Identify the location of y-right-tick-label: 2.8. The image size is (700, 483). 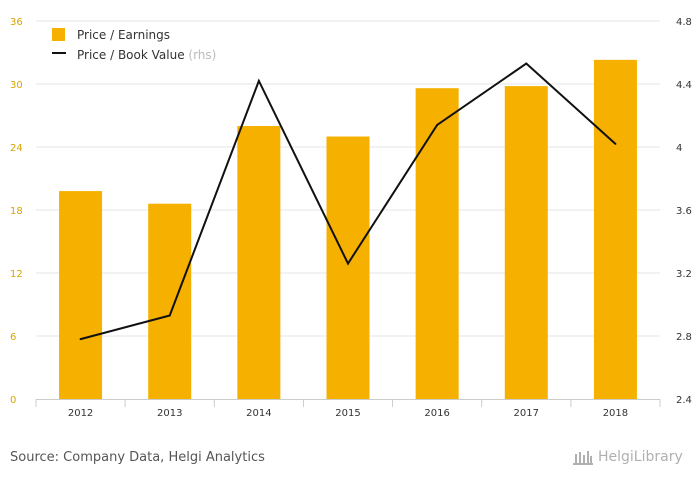
(684, 337).